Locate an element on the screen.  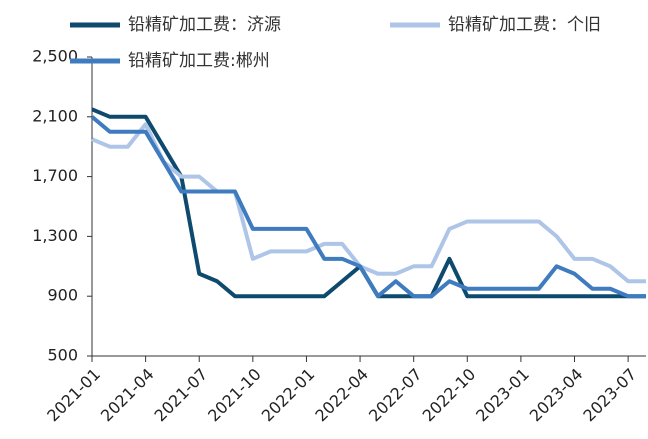
x-tick-label: 2022-07 is located at coordinates (395, 395).